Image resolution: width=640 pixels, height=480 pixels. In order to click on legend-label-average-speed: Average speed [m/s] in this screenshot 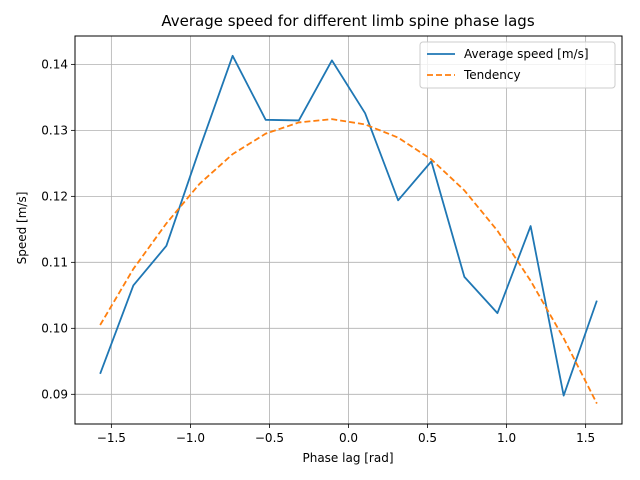, I will do `click(526, 54)`.